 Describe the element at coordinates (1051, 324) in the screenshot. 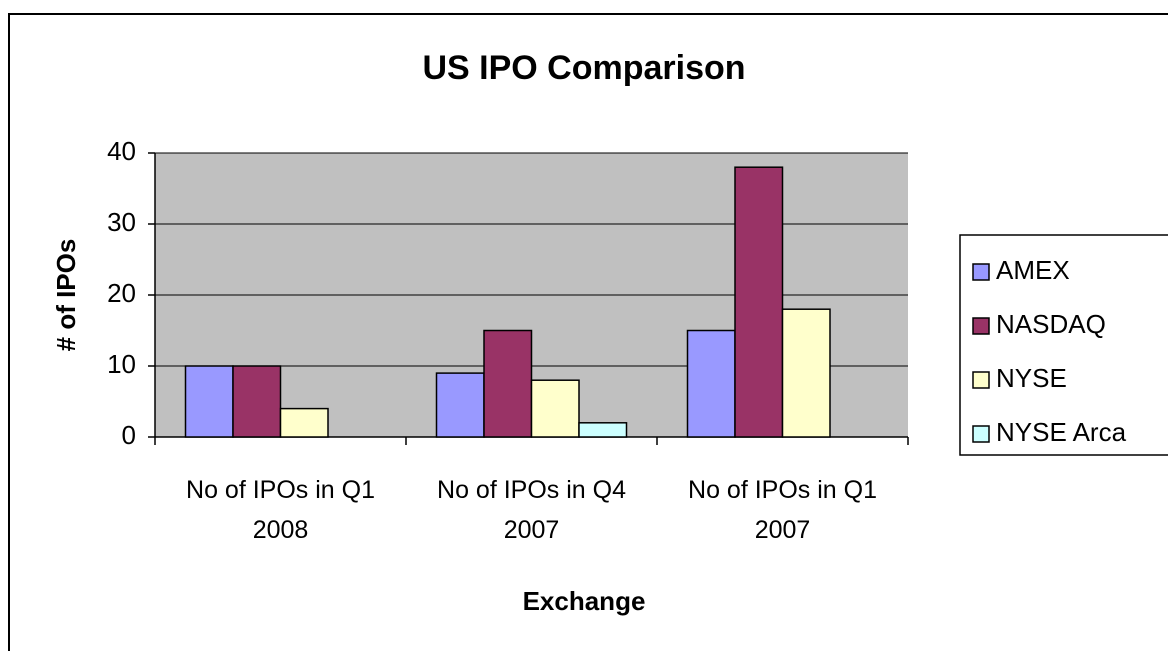

I see `legend-label: NASDAQ` at that location.